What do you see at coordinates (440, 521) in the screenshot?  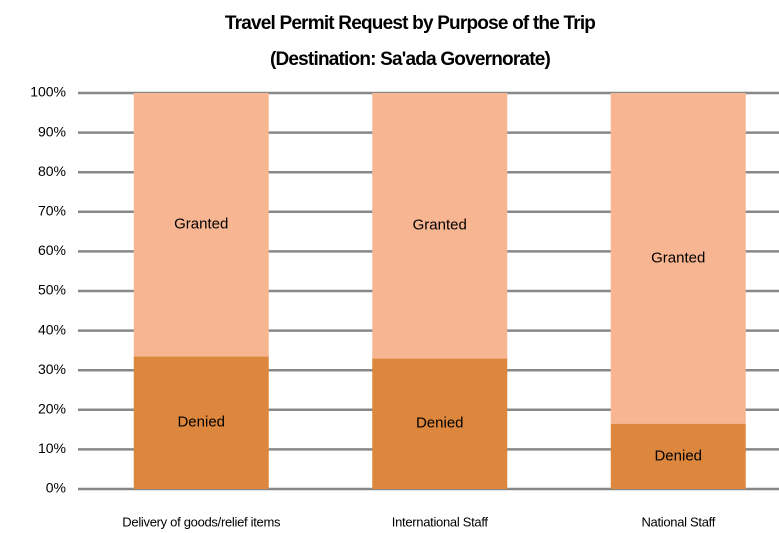 I see `x-tick-label: International Staff` at bounding box center [440, 521].